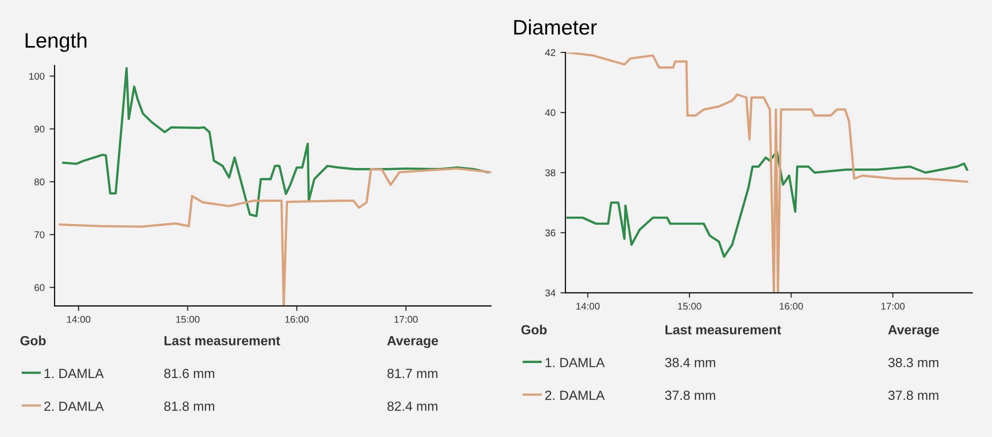  I want to click on y-tick-label: 36, so click(550, 232).